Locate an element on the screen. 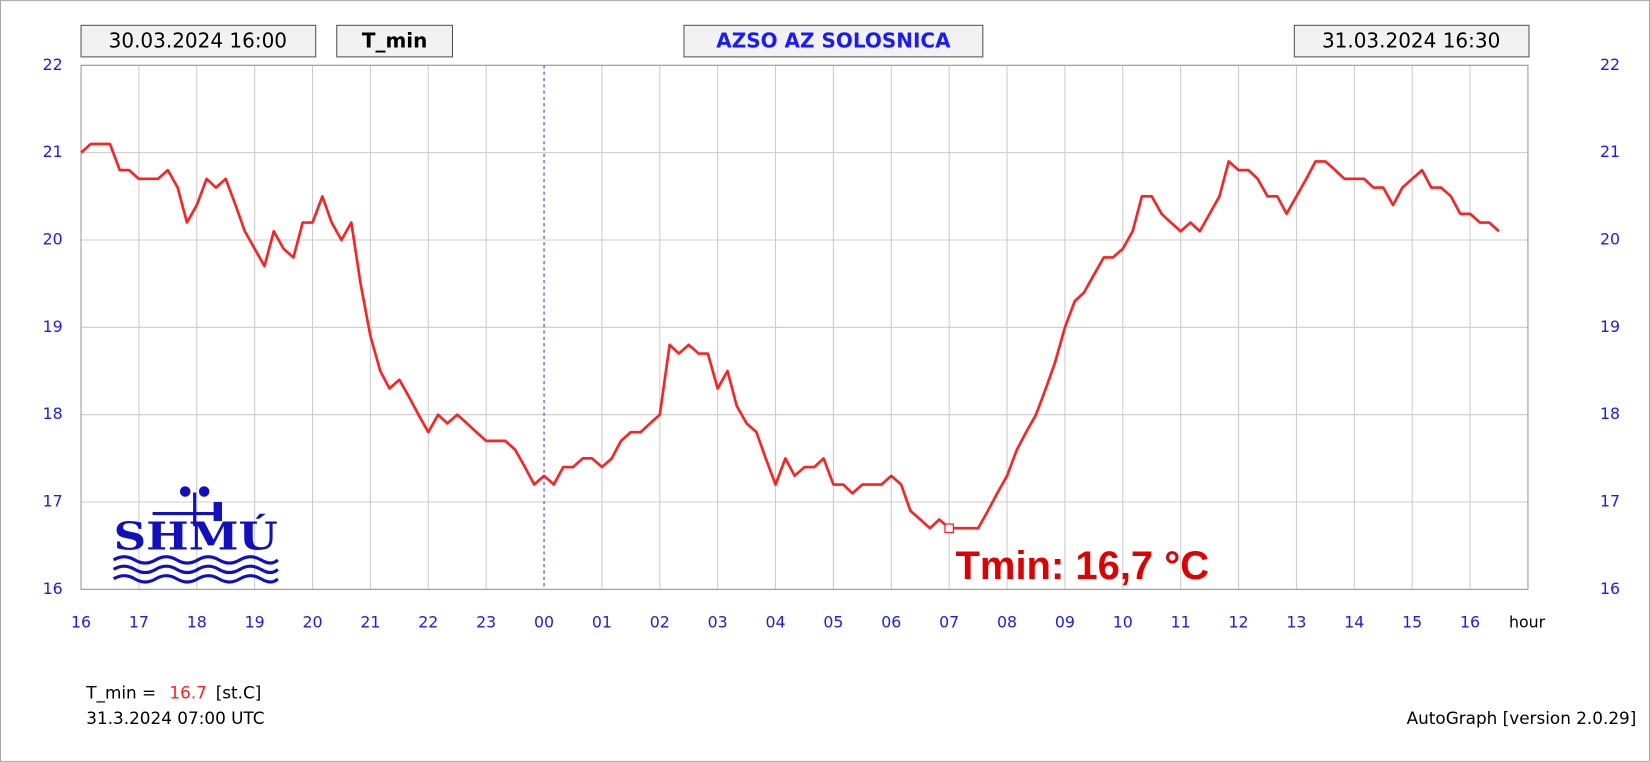 The image size is (1650, 762). end-box is located at coordinates (1411, 41).